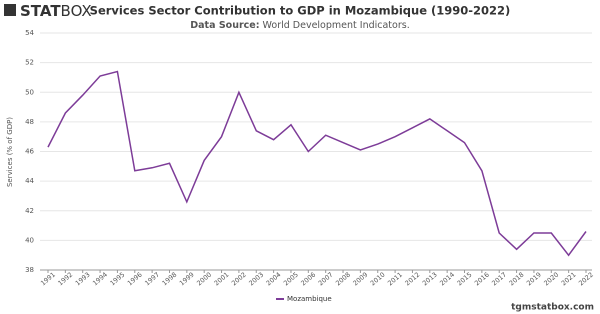 This screenshot has width=600, height=314. What do you see at coordinates (76, 11) in the screenshot?
I see `logo-regular: BOX` at bounding box center [76, 11].